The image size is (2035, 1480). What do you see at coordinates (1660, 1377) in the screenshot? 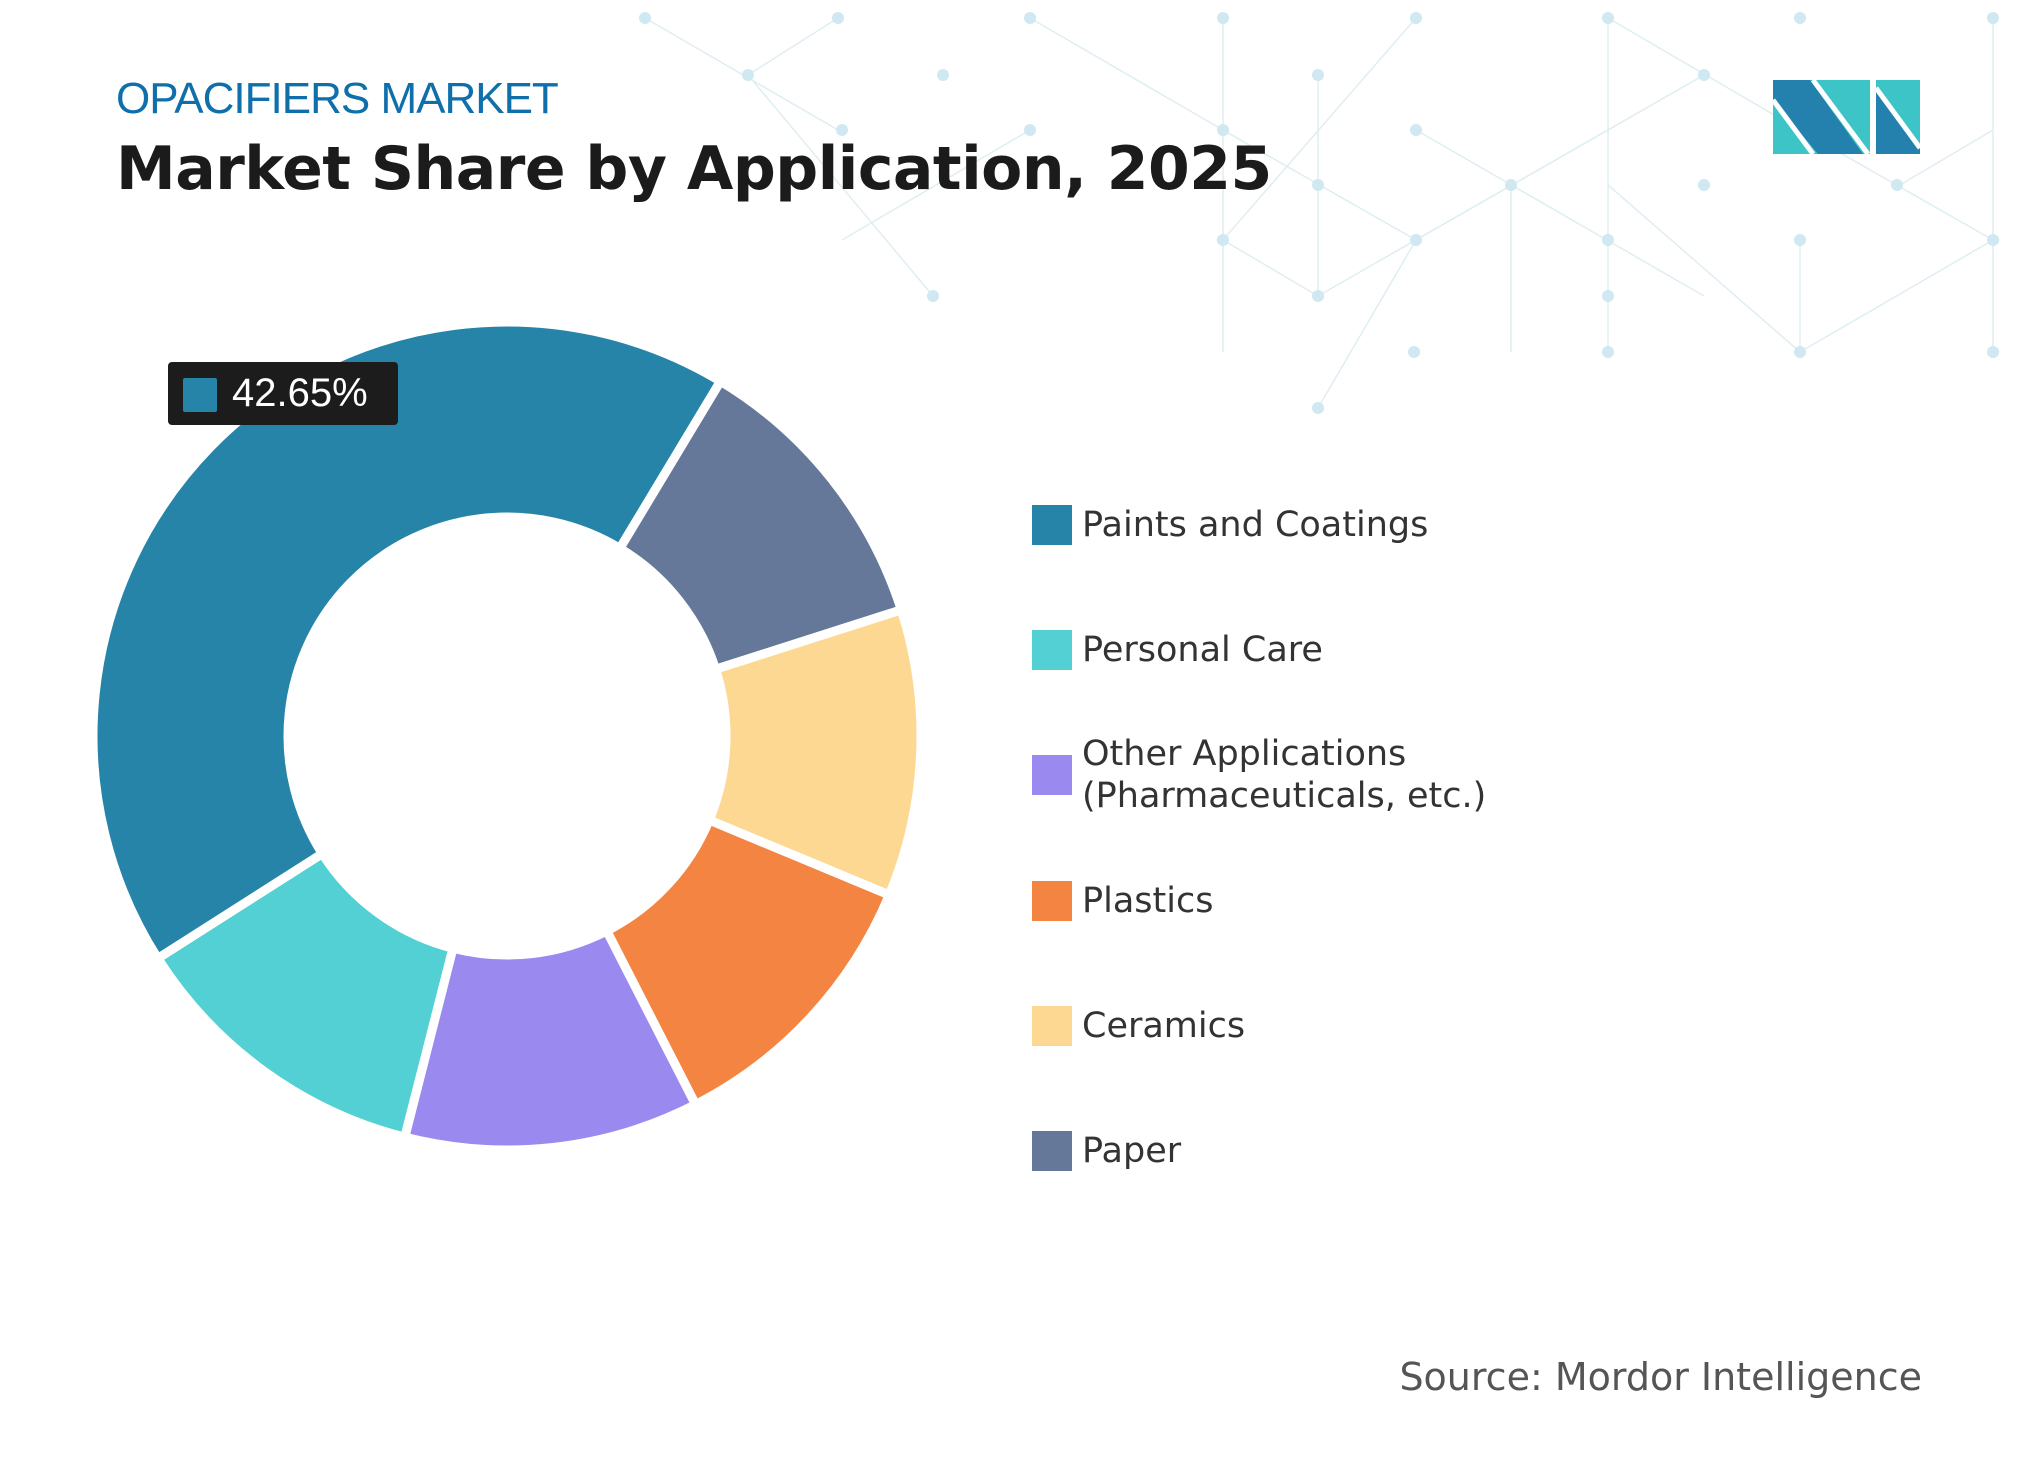
I see `source-note: Source: Mordor Intelligence` at bounding box center [1660, 1377].